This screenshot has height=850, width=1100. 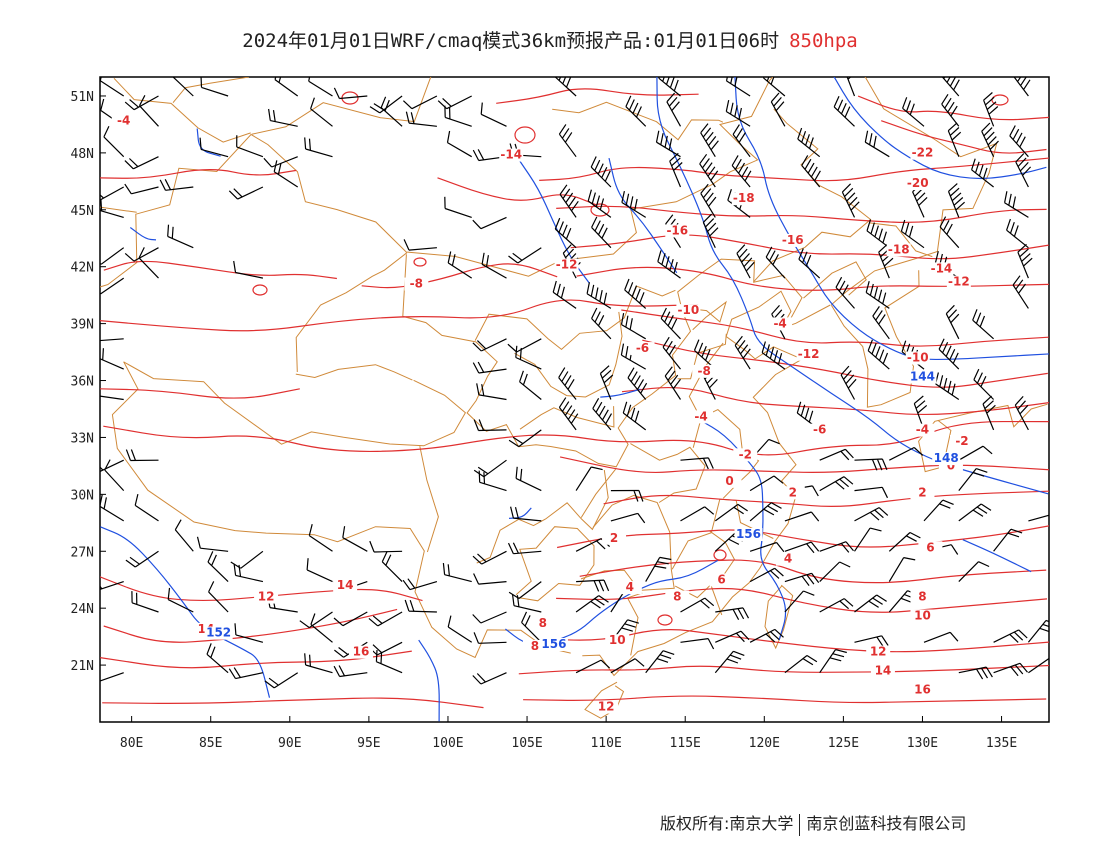 What do you see at coordinates (823, 41) in the screenshot?
I see `title-level: 850hpa` at bounding box center [823, 41].